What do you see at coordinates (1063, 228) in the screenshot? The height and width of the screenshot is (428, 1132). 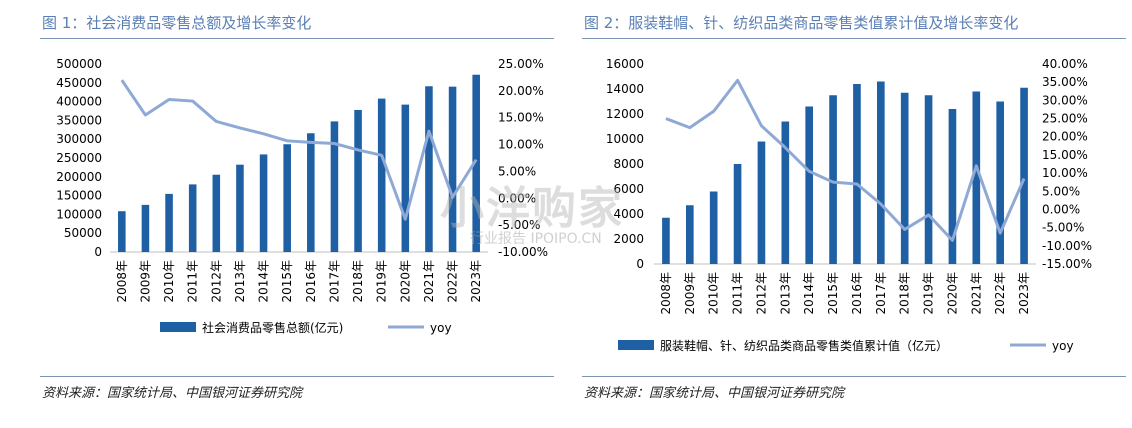 I see `y-right-tick-label: -5.00%` at bounding box center [1063, 228].